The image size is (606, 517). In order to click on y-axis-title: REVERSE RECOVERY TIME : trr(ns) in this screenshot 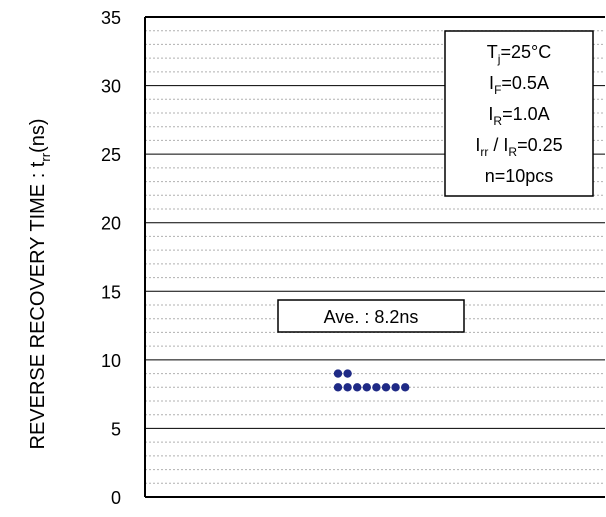, I will do `click(40, 284)`.